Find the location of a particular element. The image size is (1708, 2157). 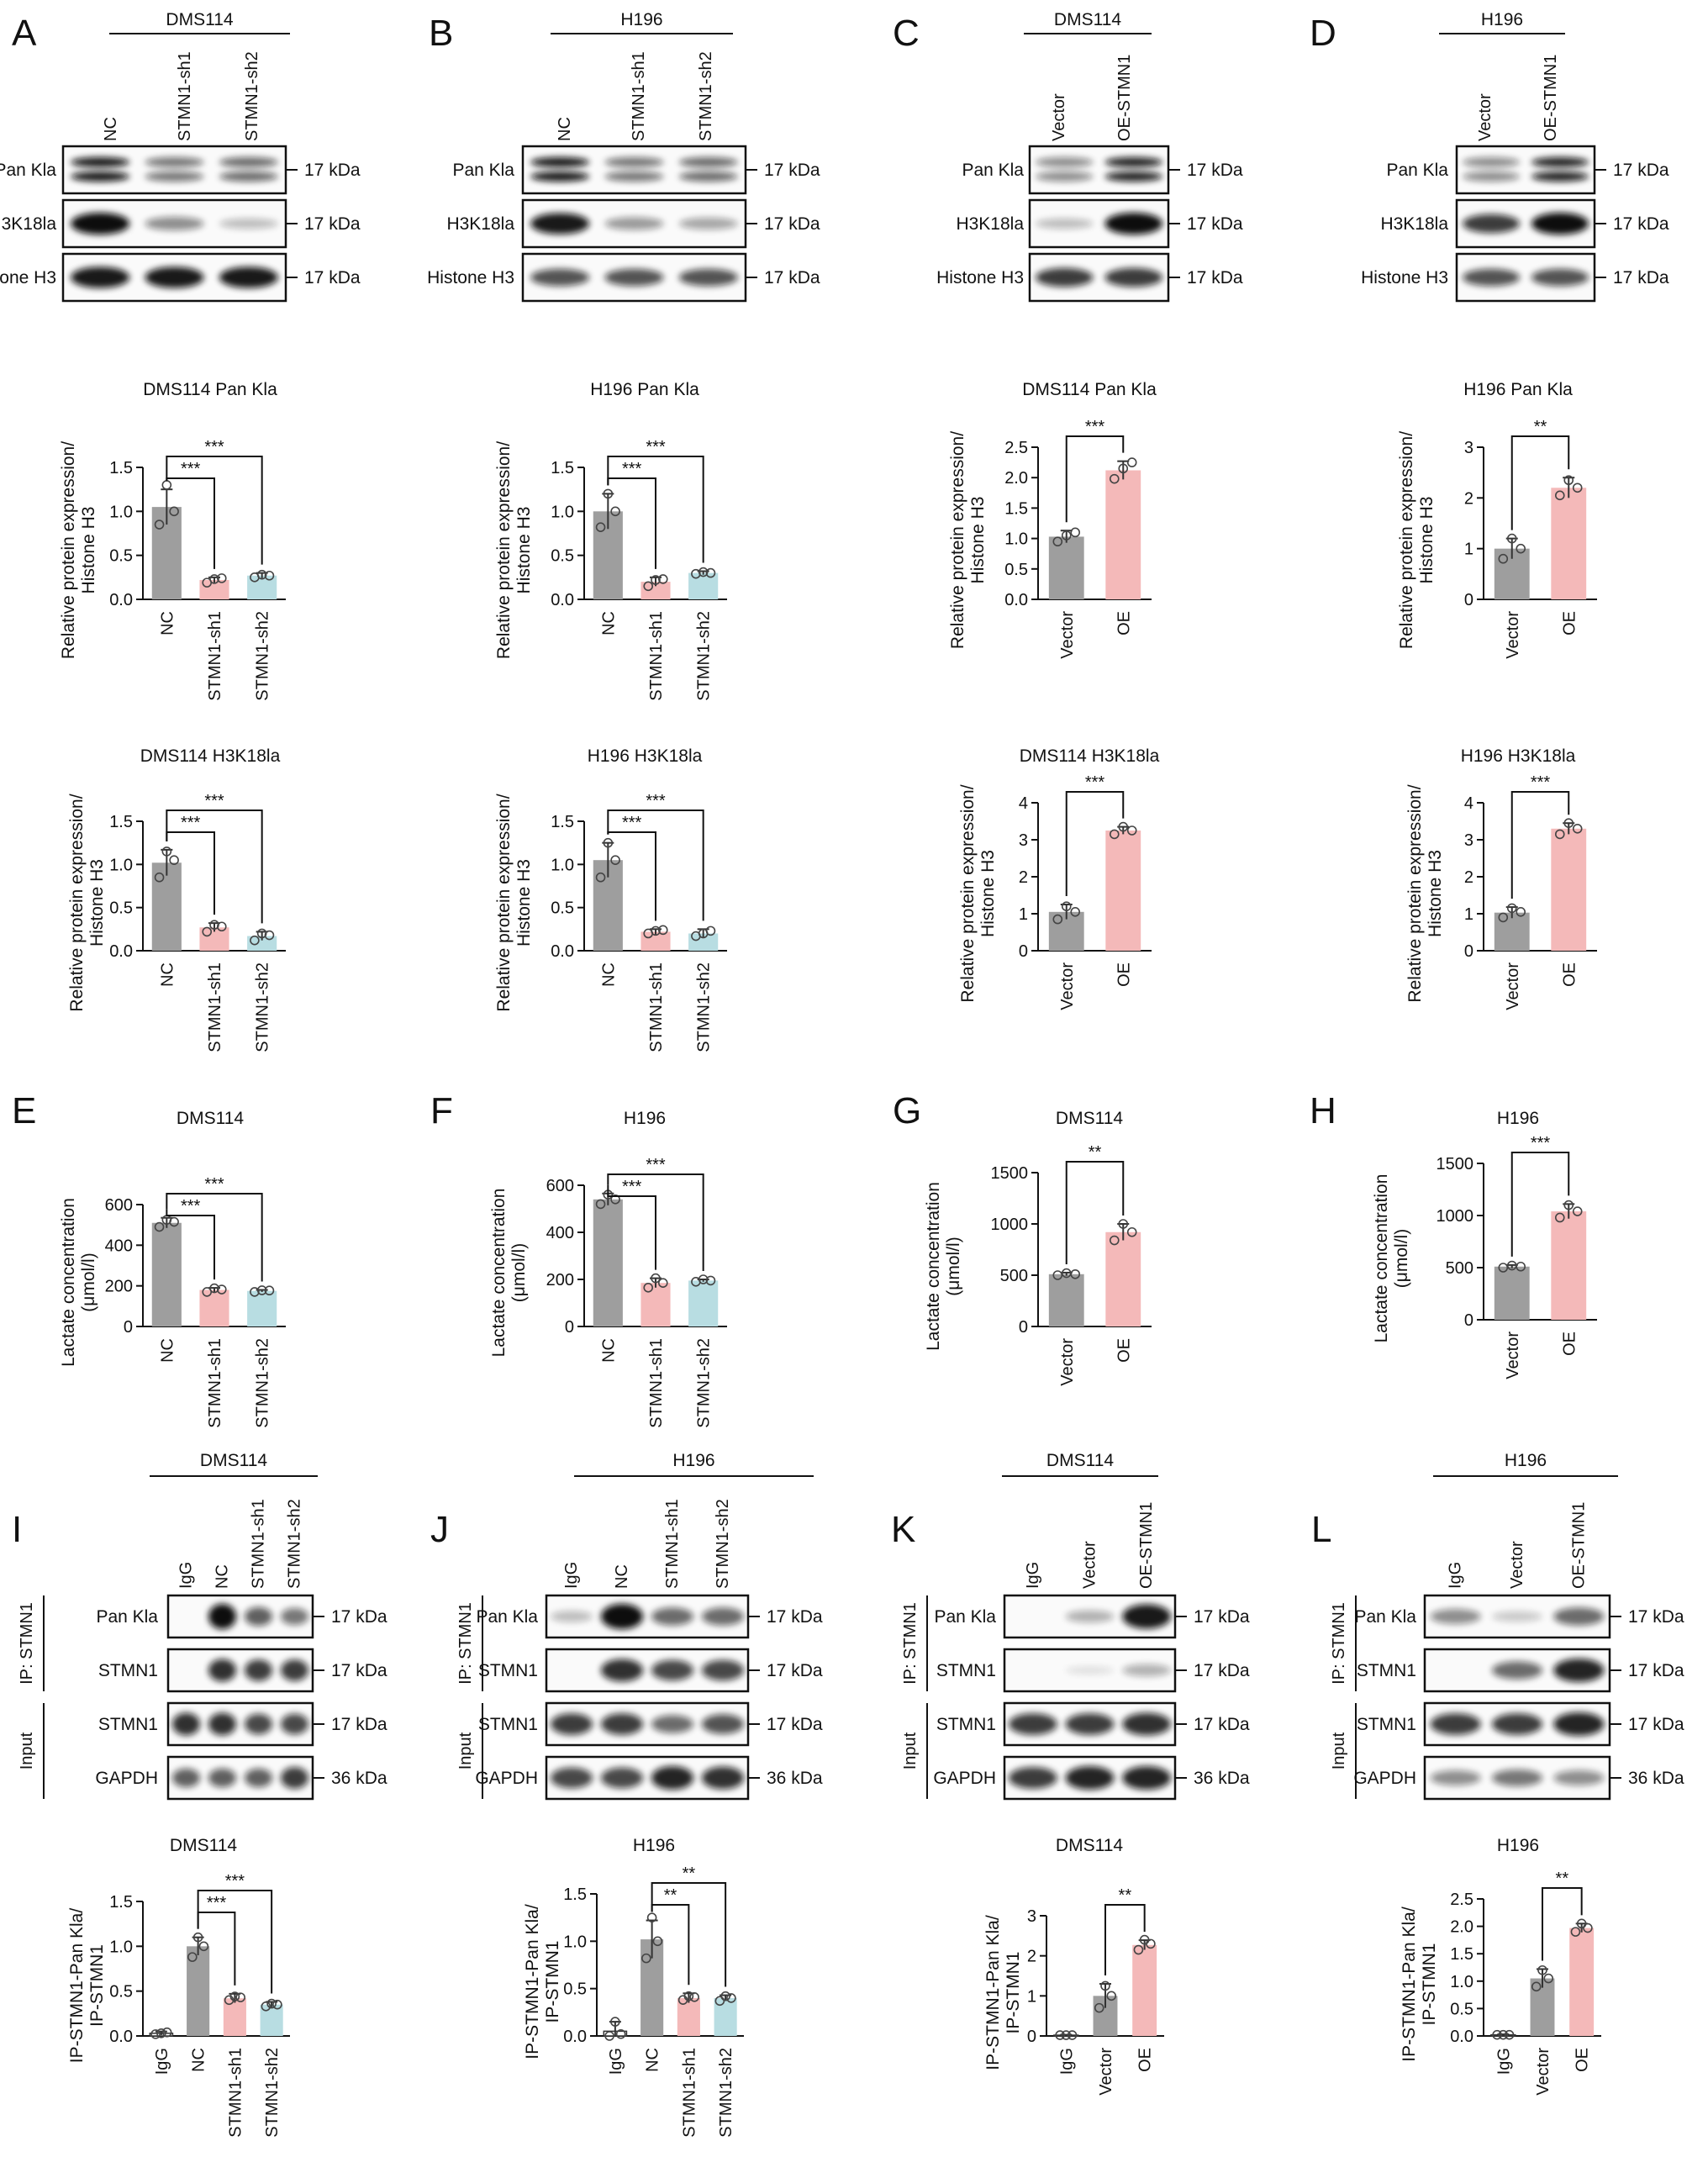

x-tick-label: OE is located at coordinates (1124, 623).